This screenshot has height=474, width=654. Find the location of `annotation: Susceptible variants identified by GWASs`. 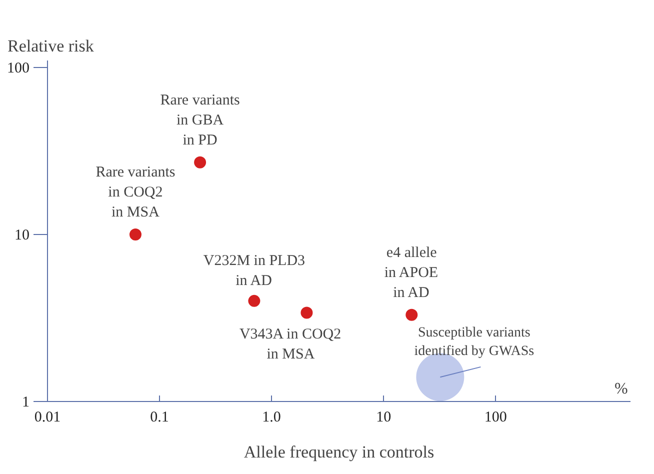

annotation: Susceptible variants identified by GWASs is located at coordinates (474, 342).